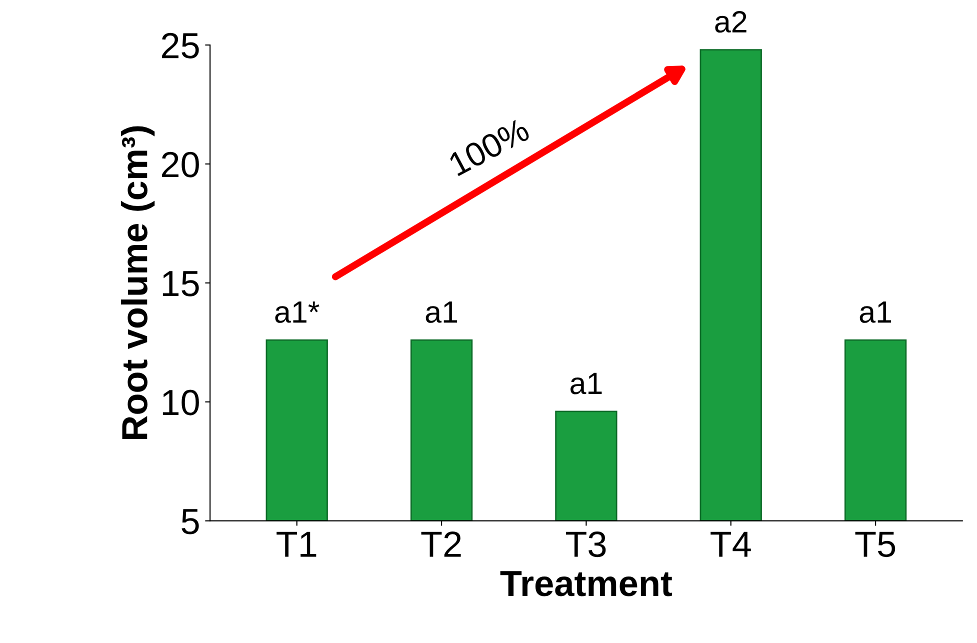  What do you see at coordinates (489, 146) in the screenshot?
I see `annotation: 100%` at bounding box center [489, 146].